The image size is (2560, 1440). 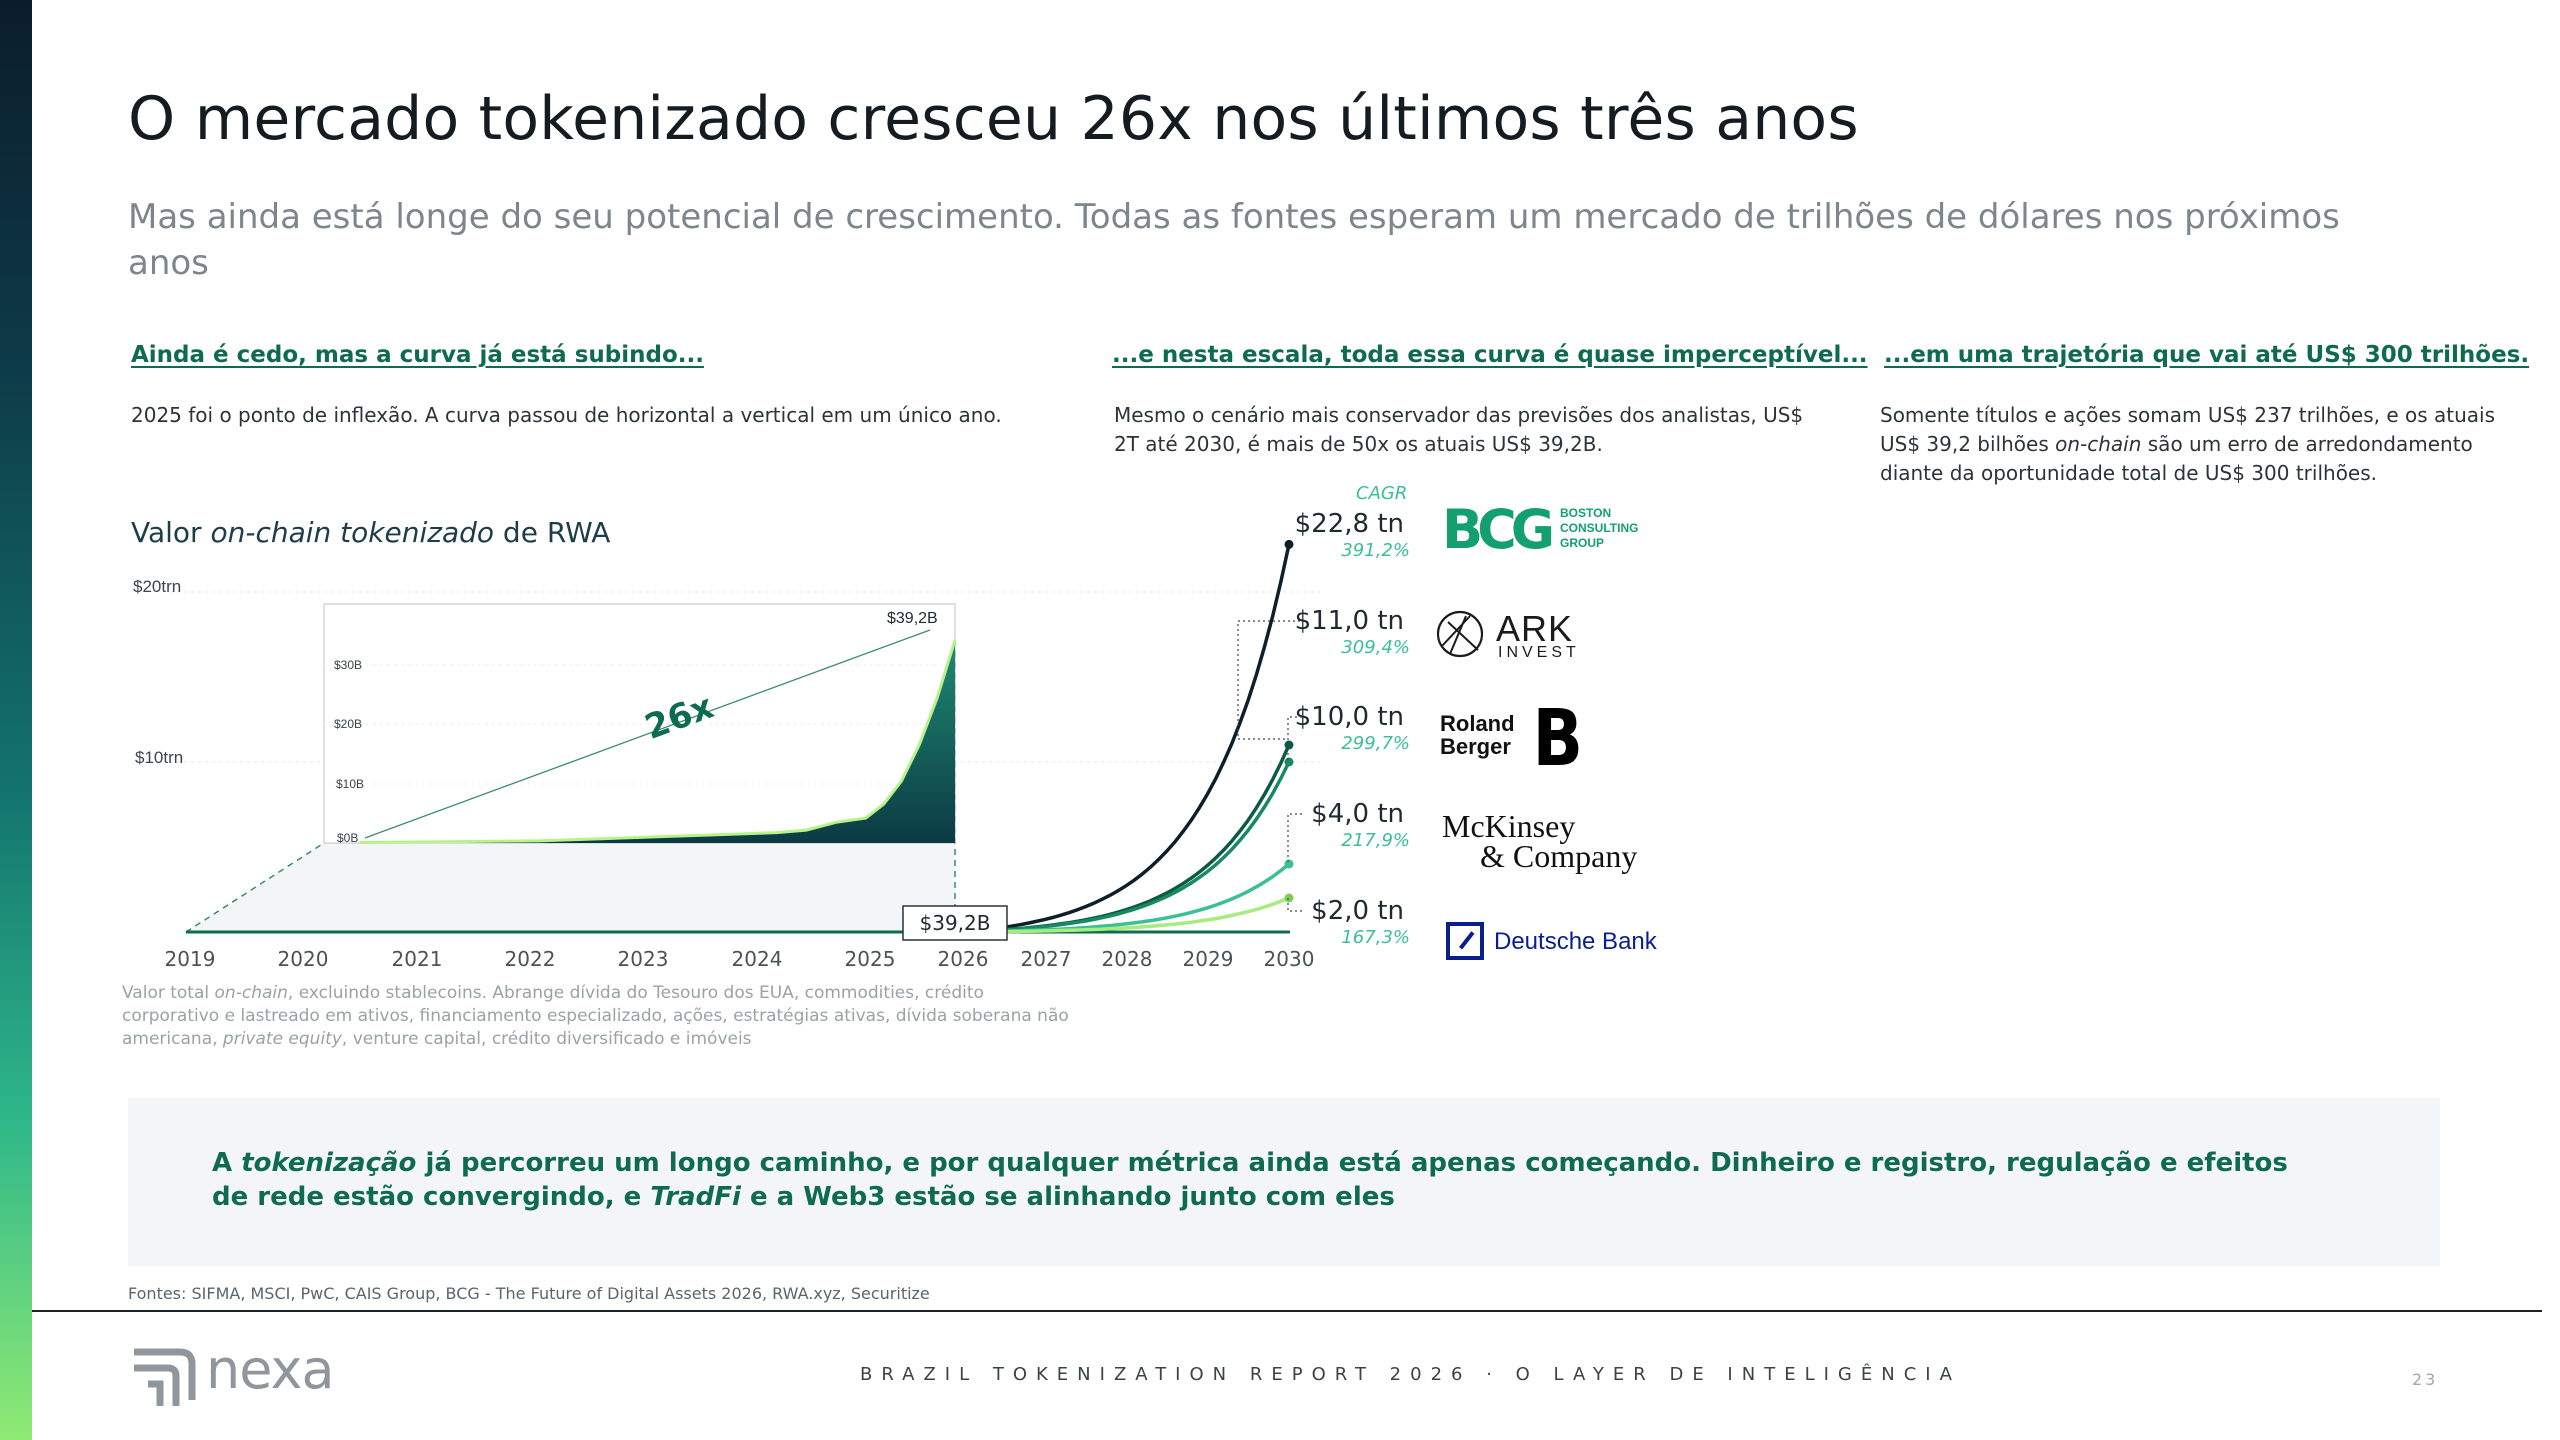 What do you see at coordinates (1349, 621) in the screenshot?
I see `series-value-label: $11,0 tn` at bounding box center [1349, 621].